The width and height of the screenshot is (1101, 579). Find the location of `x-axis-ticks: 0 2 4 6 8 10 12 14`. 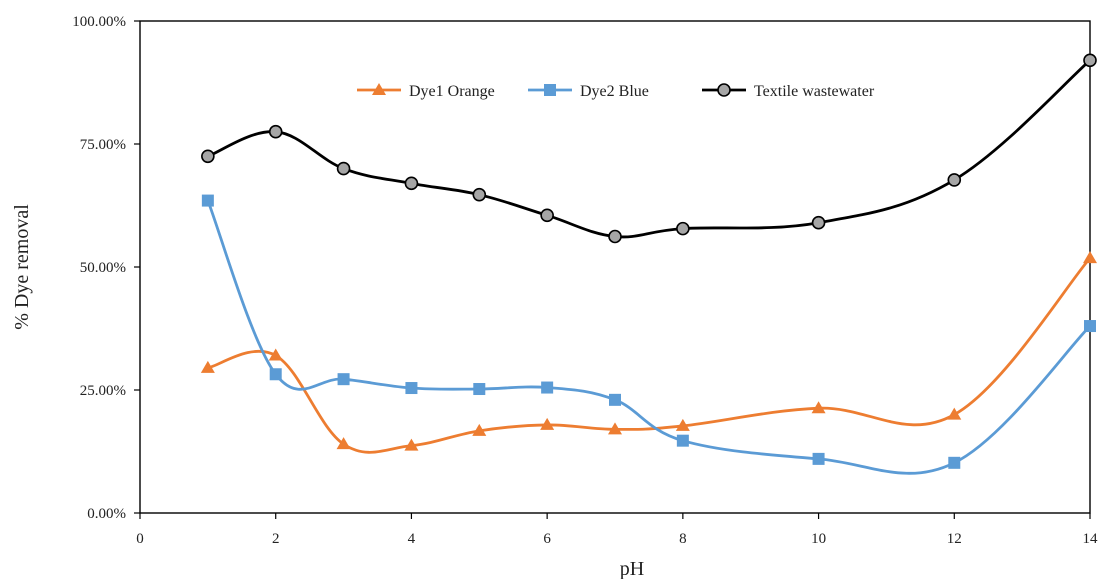

x-axis-ticks: 0 2 4 6 8 10 12 14 is located at coordinates (617, 530).